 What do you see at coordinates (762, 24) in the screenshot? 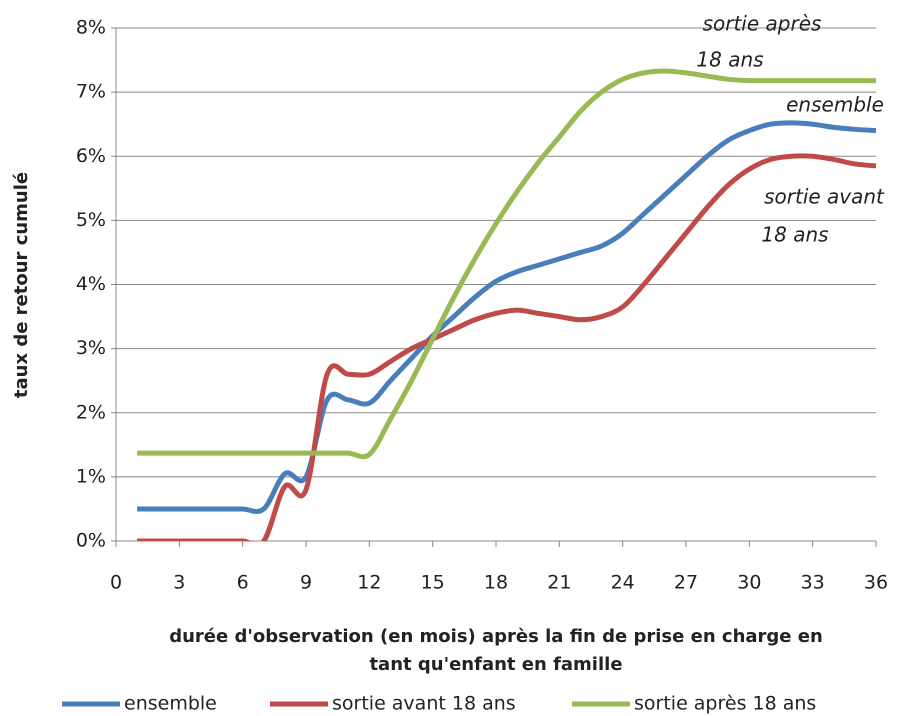
I see `annotation: sortie après` at bounding box center [762, 24].